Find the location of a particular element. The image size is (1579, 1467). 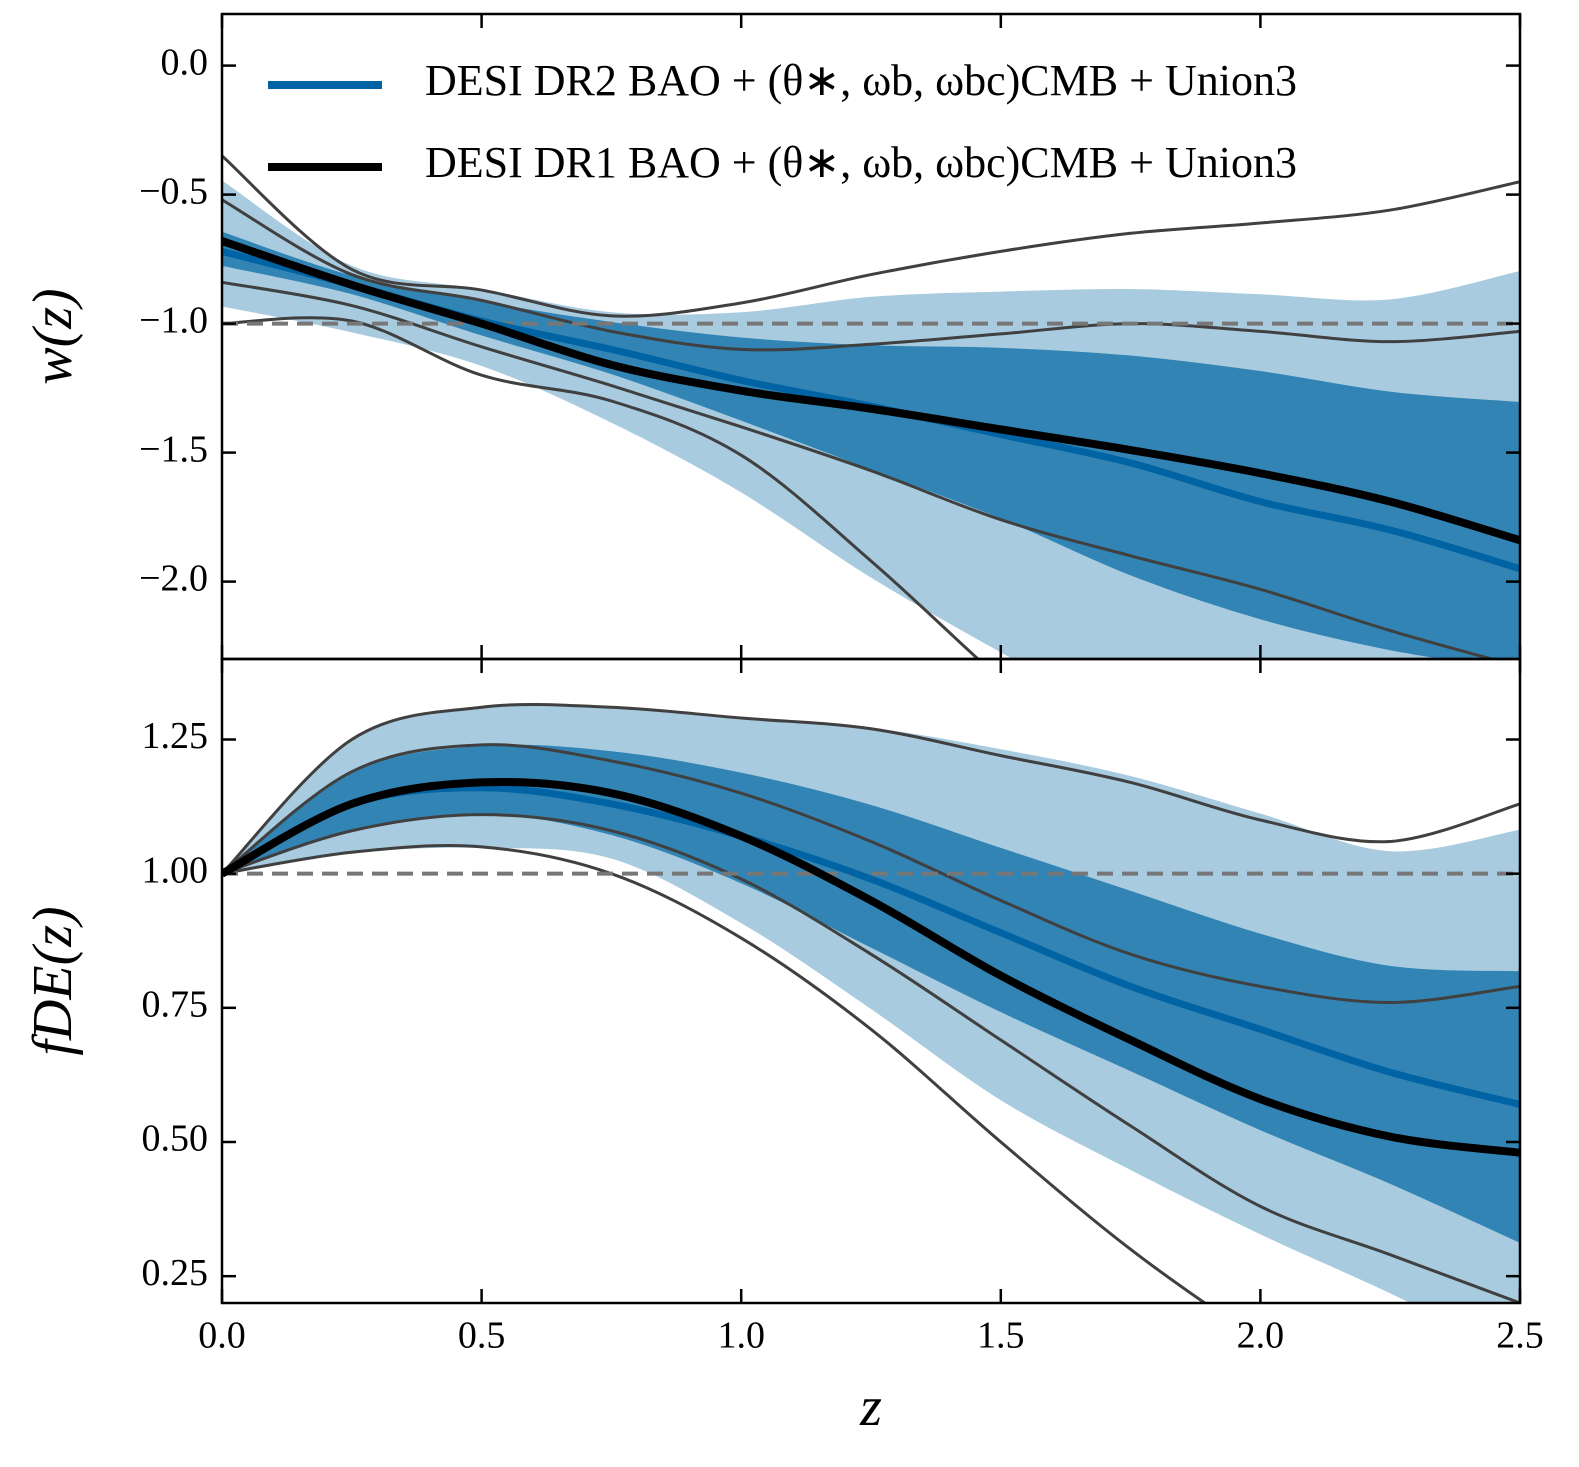

y-tick-label: 1.00 is located at coordinates (175, 870).